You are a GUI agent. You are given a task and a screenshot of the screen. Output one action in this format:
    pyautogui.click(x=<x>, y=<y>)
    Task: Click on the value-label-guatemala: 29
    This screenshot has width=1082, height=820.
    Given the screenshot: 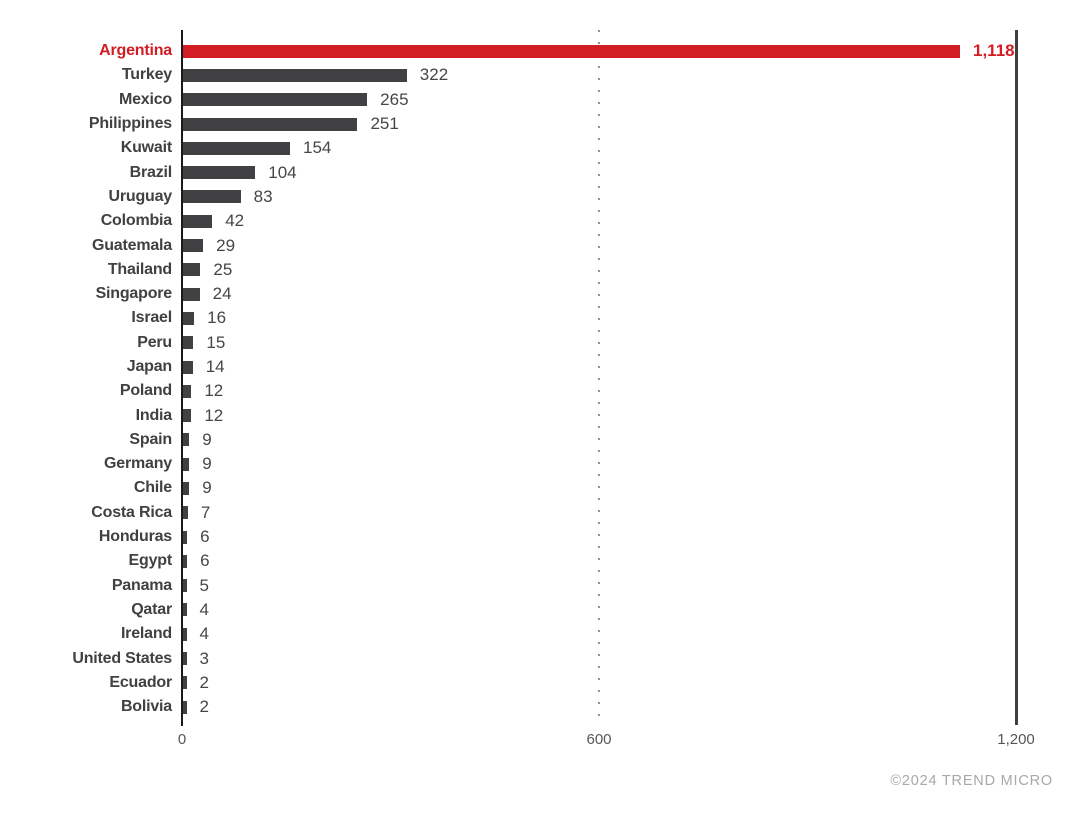 What is the action you would take?
    pyautogui.click(x=226, y=245)
    